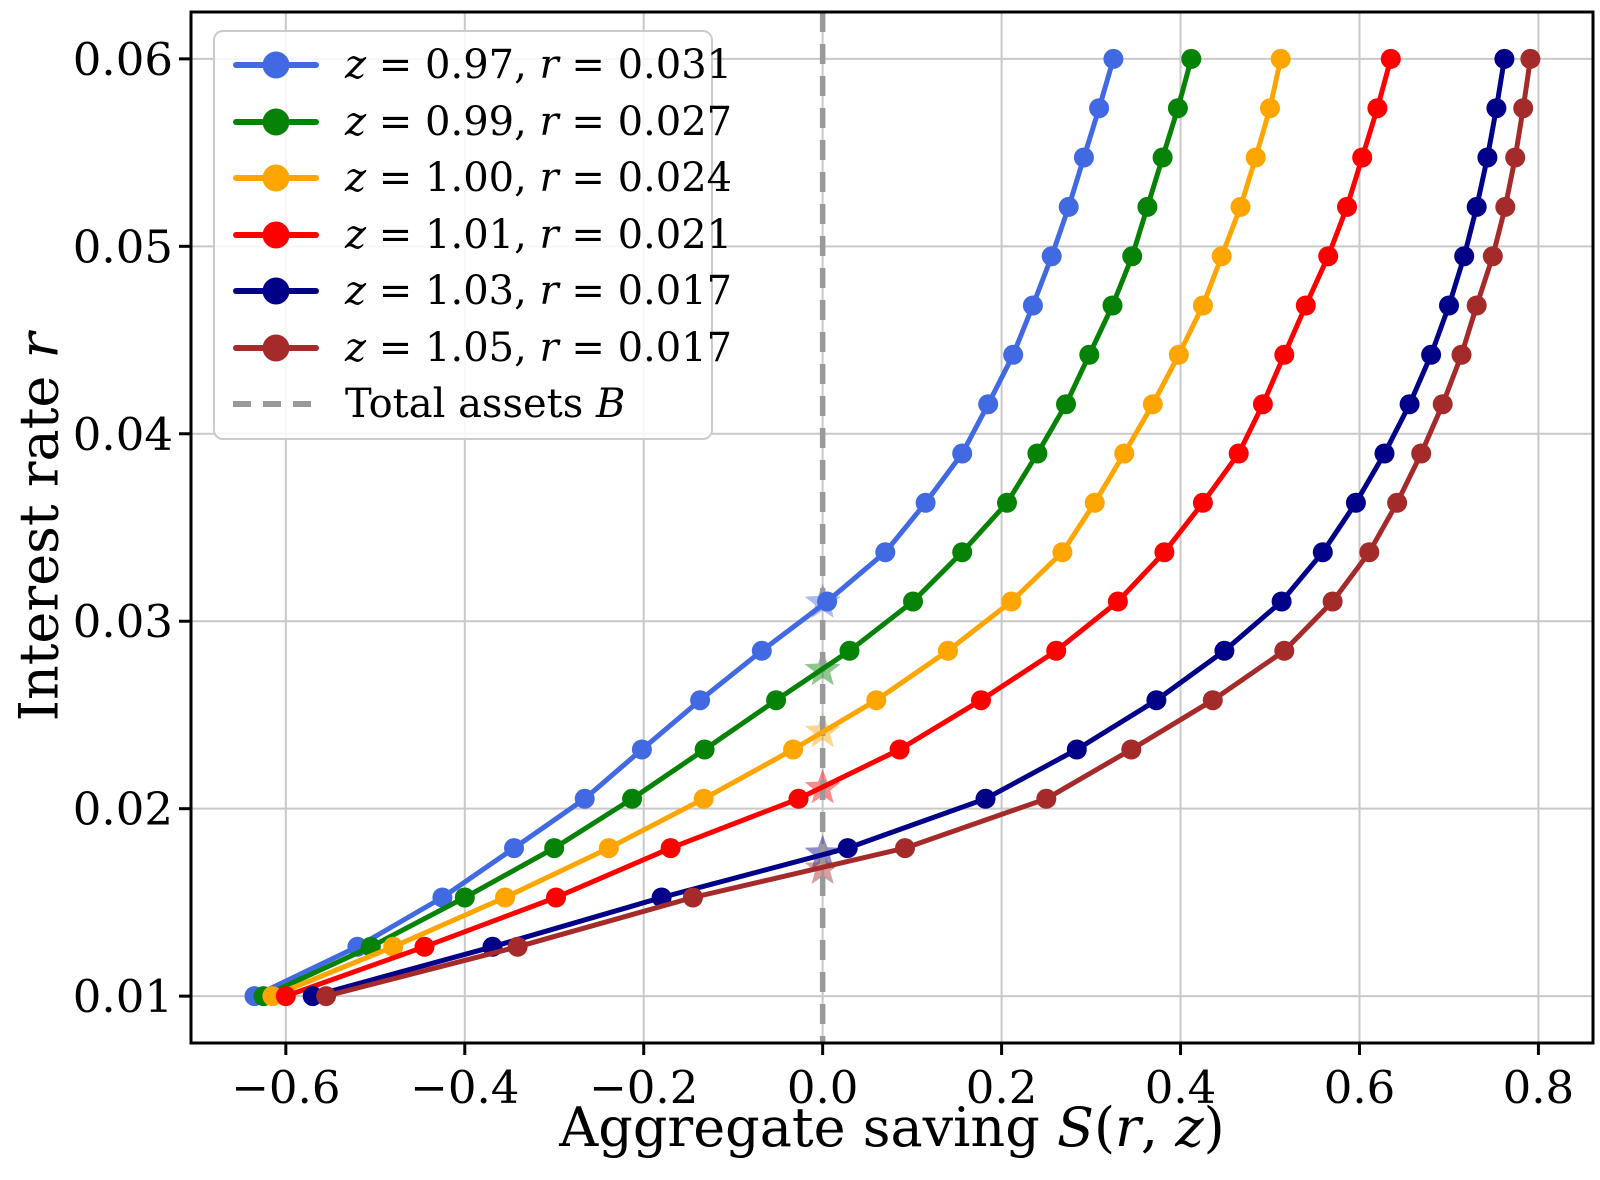  Describe the element at coordinates (808, 1127) in the screenshot. I see `label-text: Aggregate saving` at that location.